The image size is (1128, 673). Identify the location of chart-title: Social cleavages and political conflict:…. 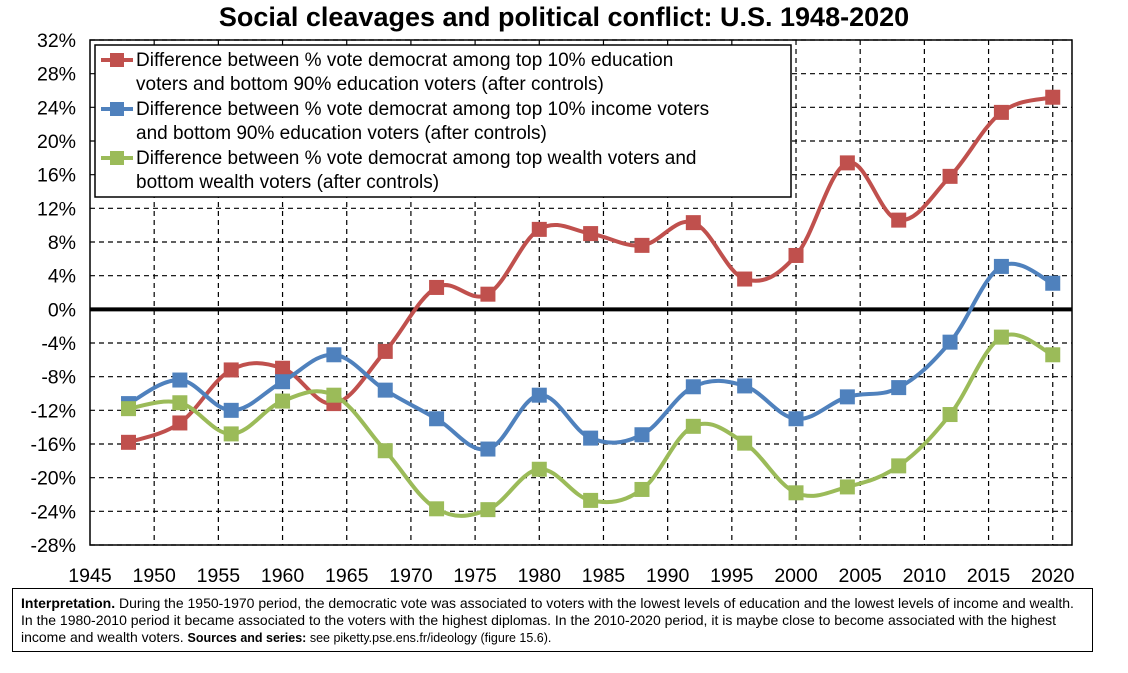
(564, 17).